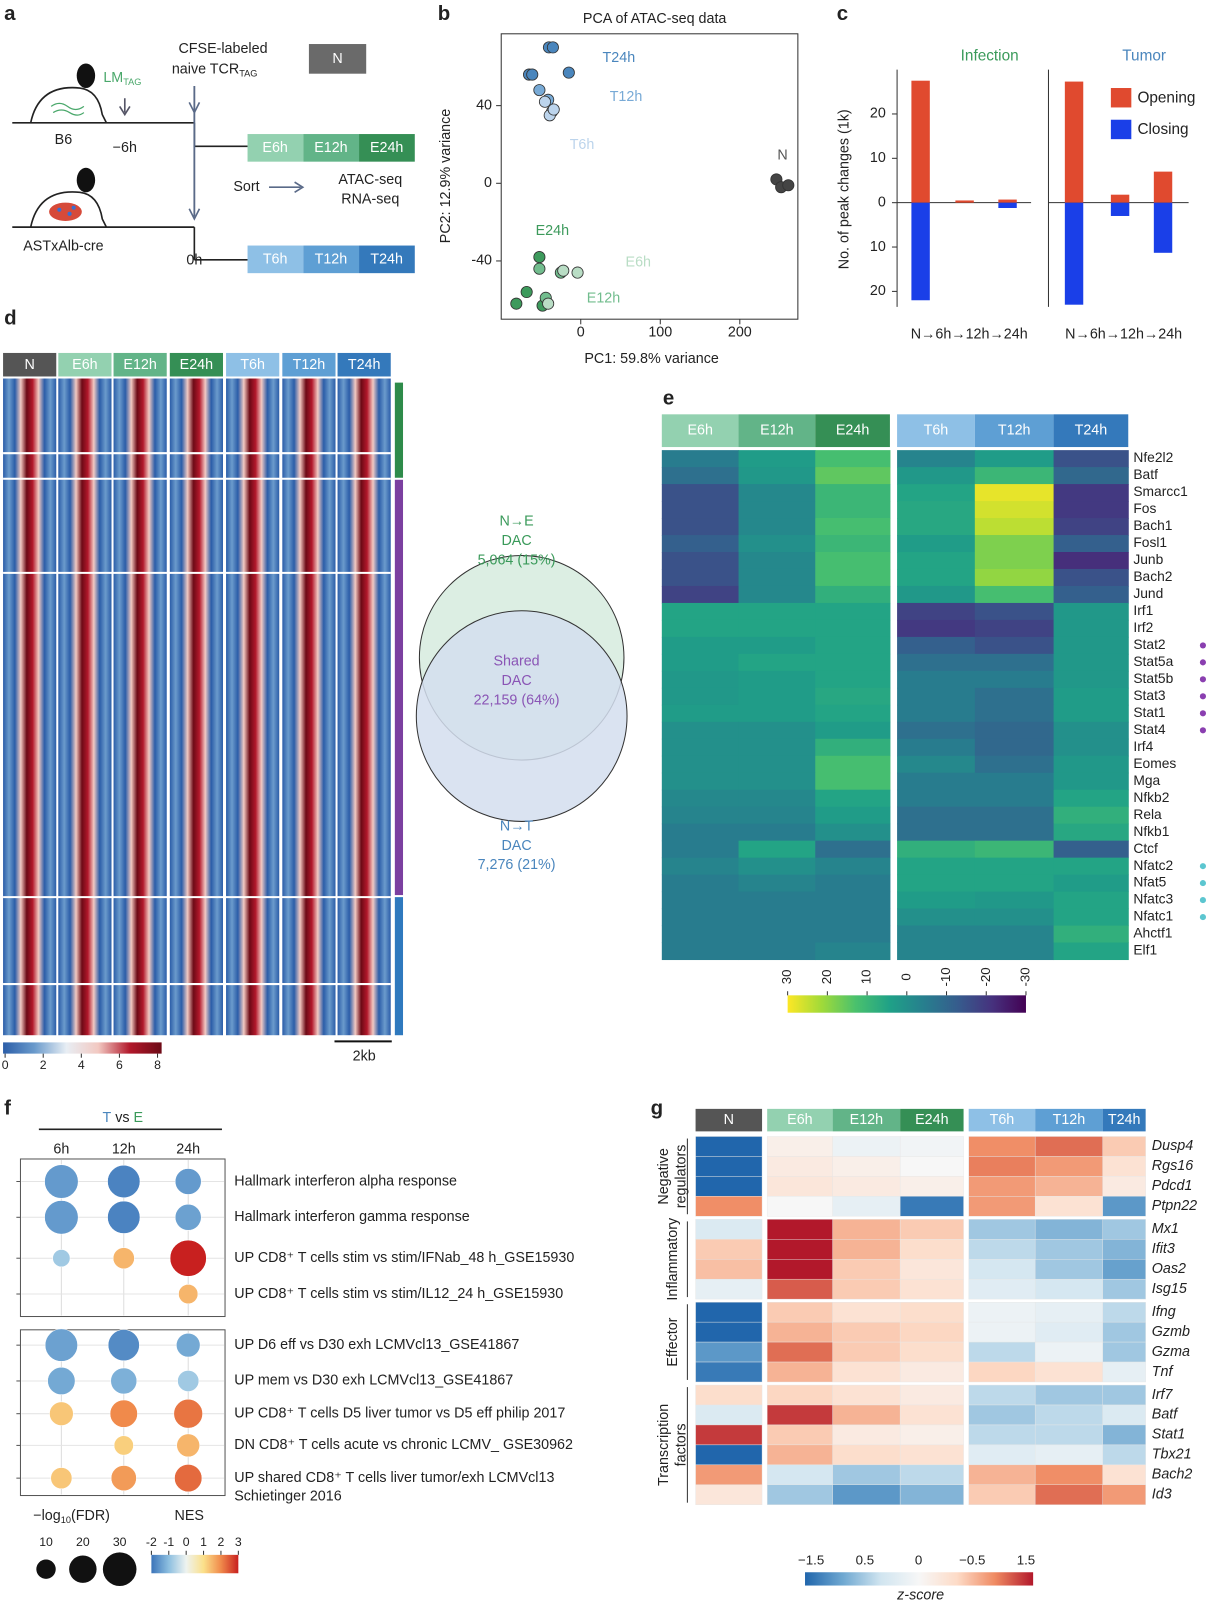 This screenshot has width=1206, height=1604. Describe the element at coordinates (729, 1120) in the screenshot. I see `column-header-label: N` at that location.